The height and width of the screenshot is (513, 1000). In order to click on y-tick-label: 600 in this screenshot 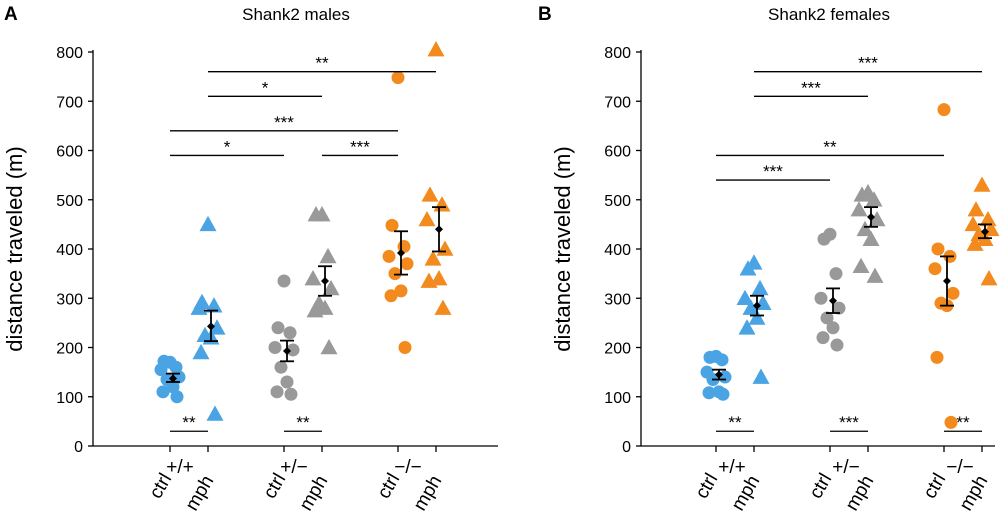, I will do `click(617, 152)`.